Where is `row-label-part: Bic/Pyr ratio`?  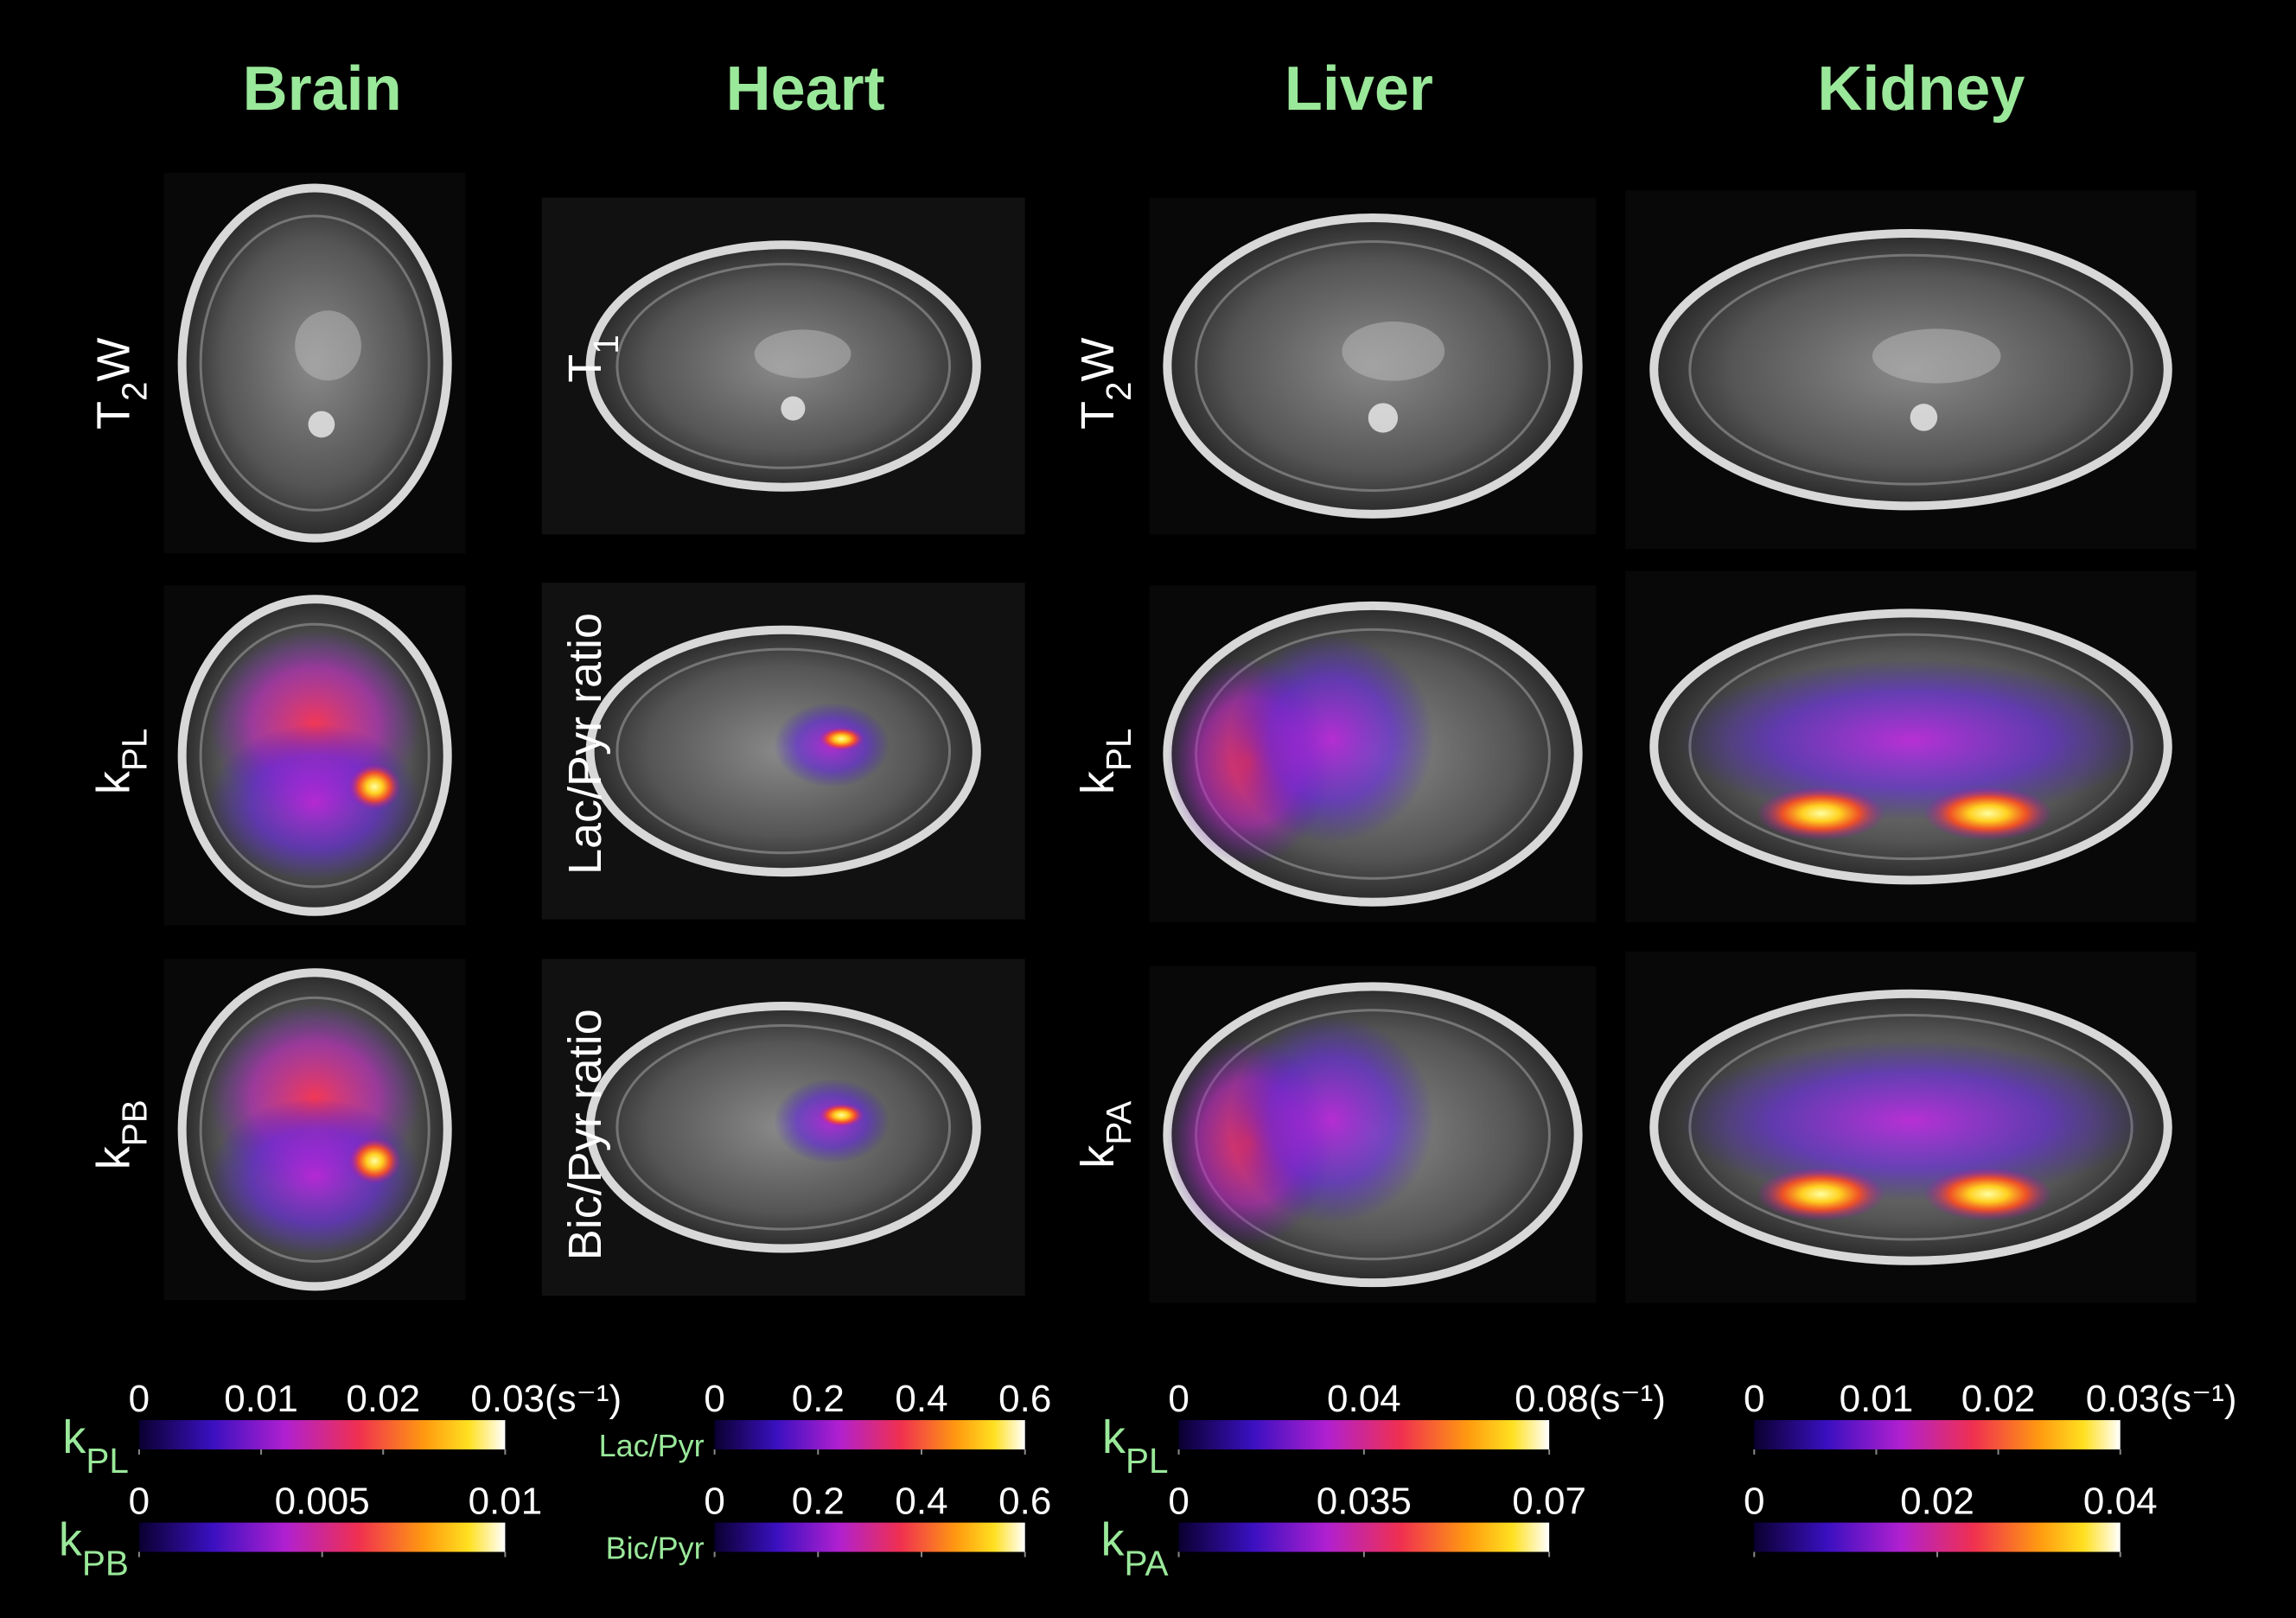 row-label-part: Bic/Pyr ratio is located at coordinates (585, 1134).